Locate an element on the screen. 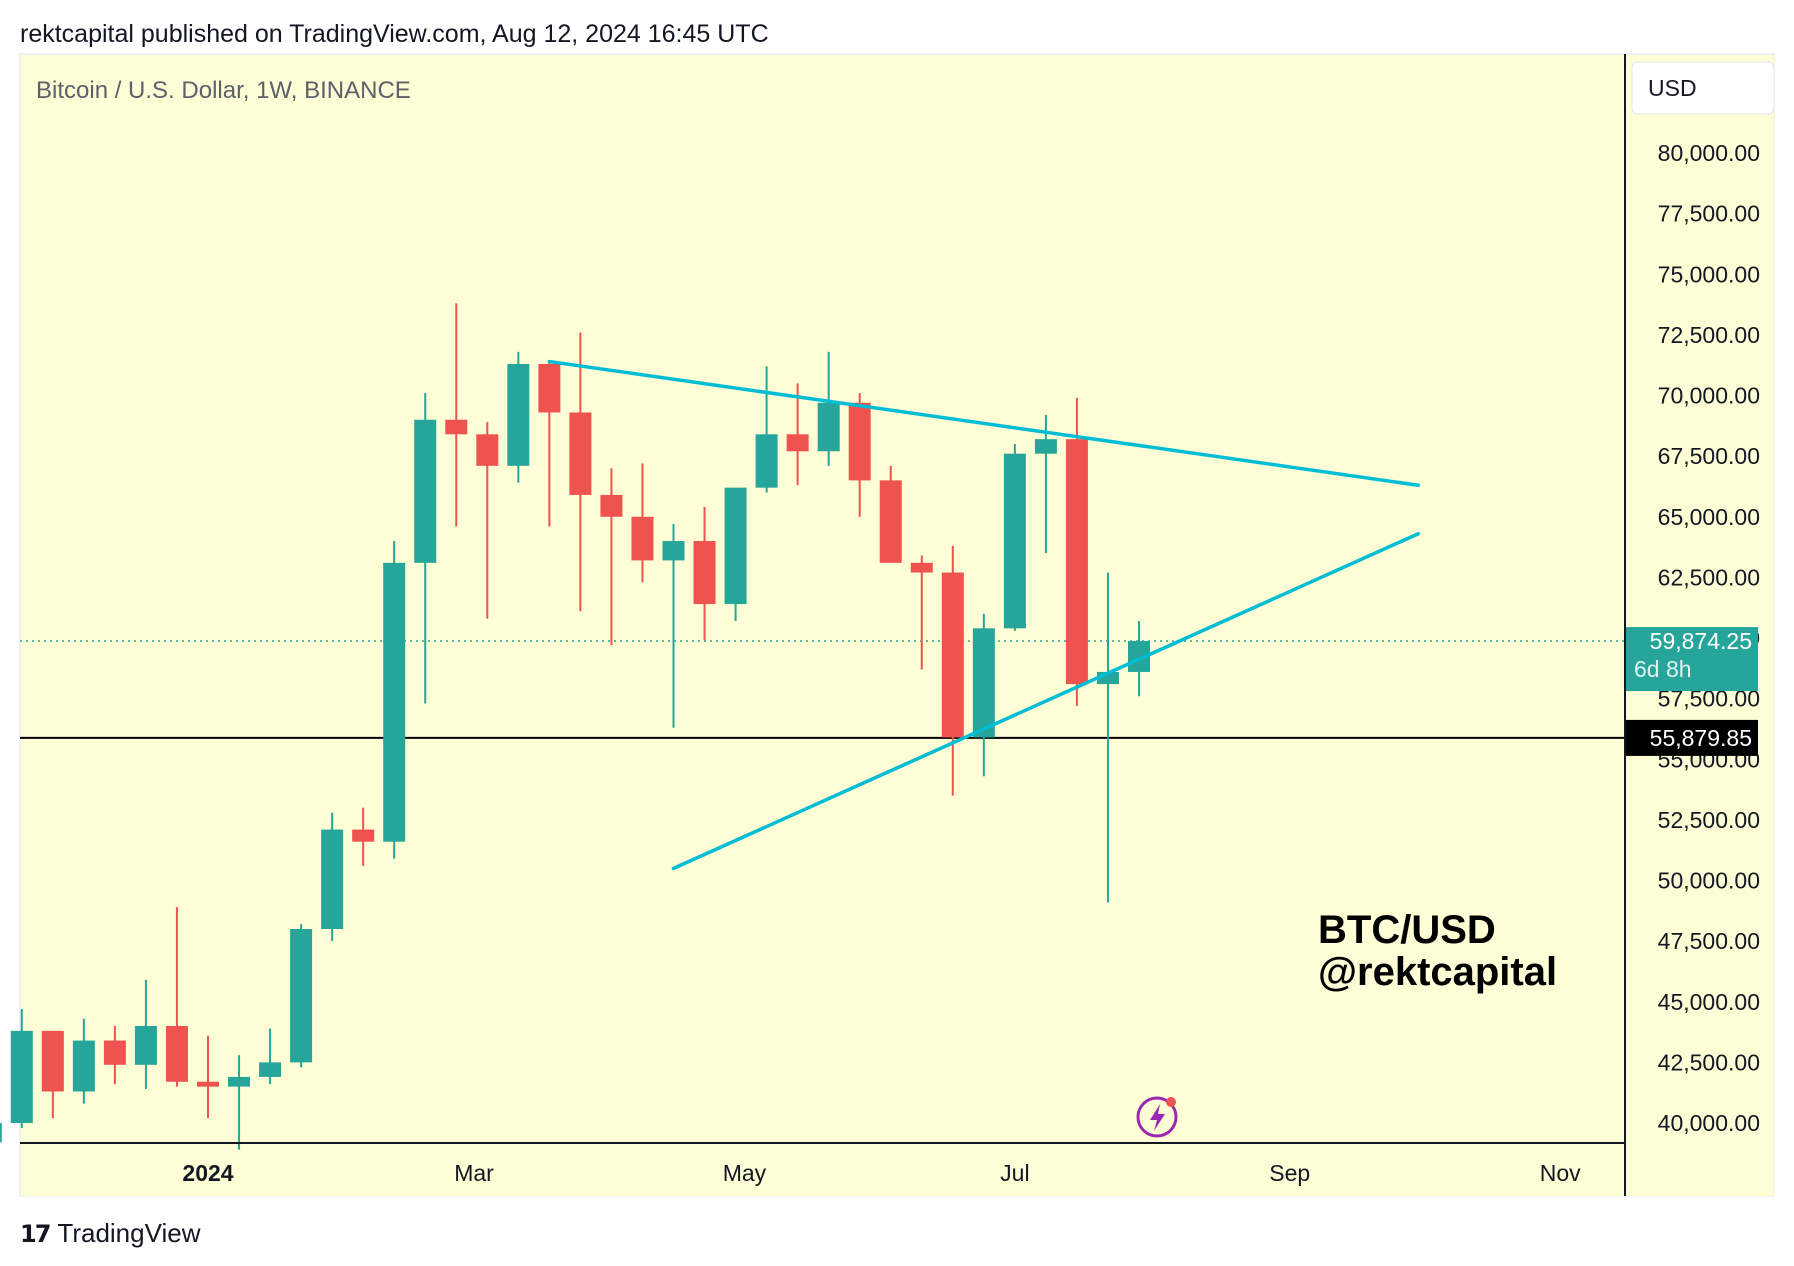 This screenshot has height=1266, width=1794. currency-button: USD is located at coordinates (1703, 88).